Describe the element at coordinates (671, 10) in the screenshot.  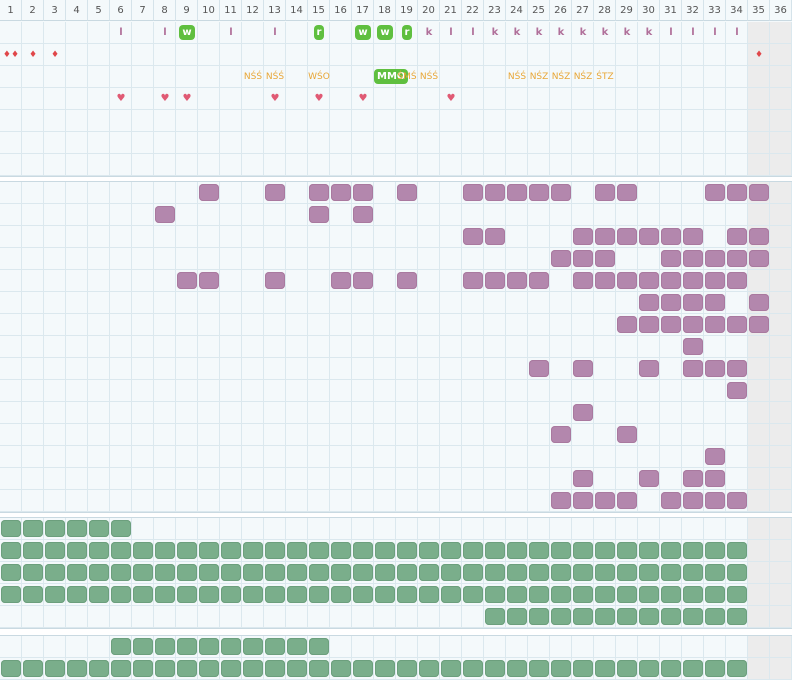
I see `column-header-31: 31` at that location.